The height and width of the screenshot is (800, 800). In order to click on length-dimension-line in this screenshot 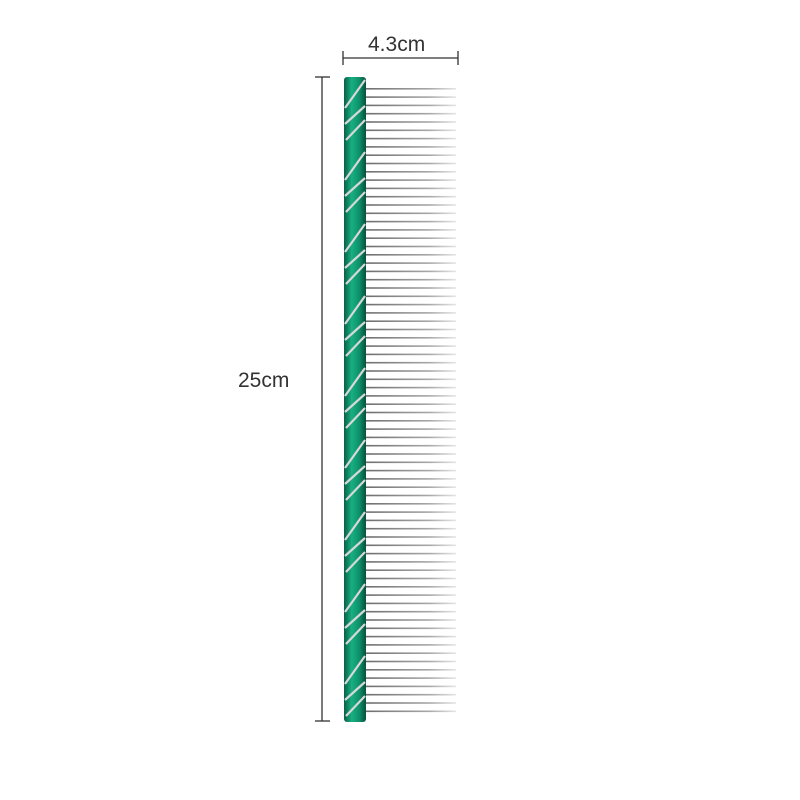, I will do `click(322, 399)`.